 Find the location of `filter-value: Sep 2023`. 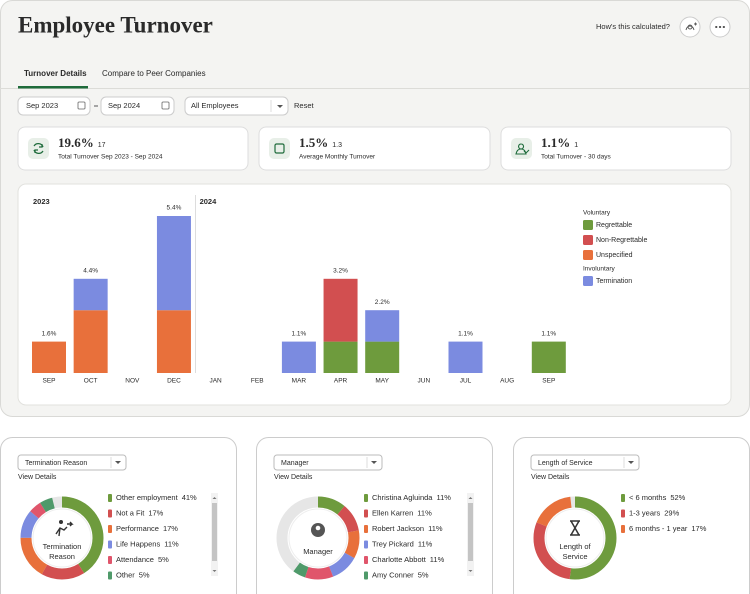

filter-value: Sep 2023 is located at coordinates (42, 105).